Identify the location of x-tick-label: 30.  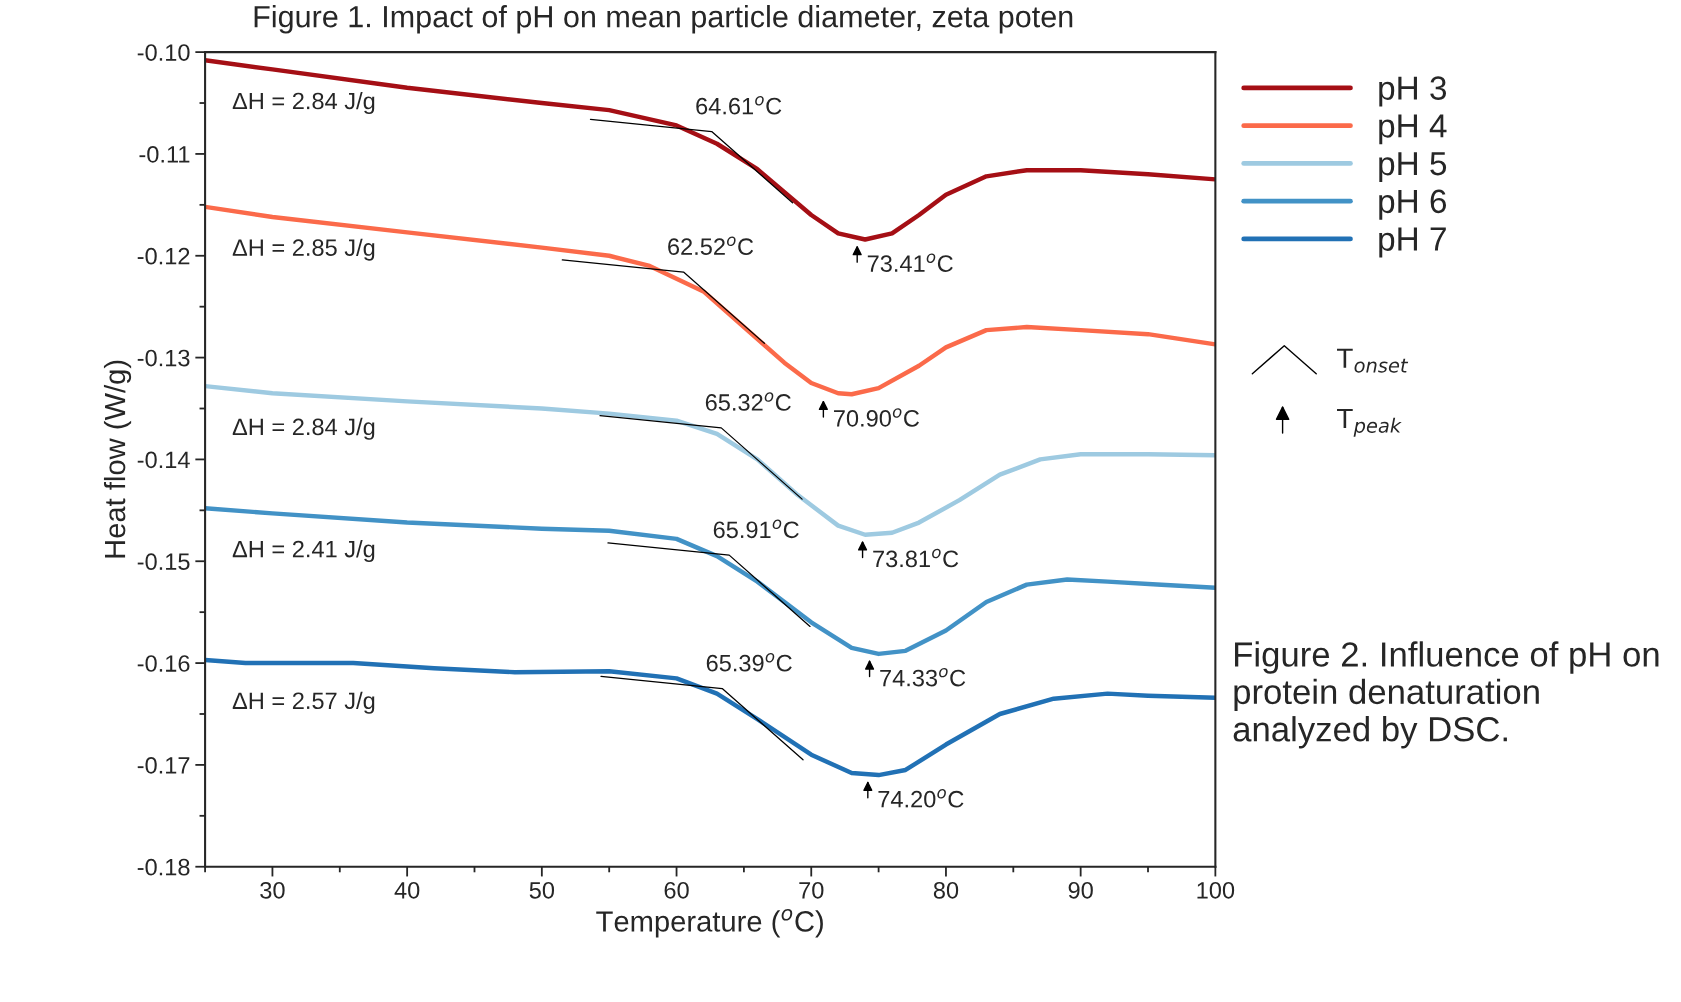
(272, 890).